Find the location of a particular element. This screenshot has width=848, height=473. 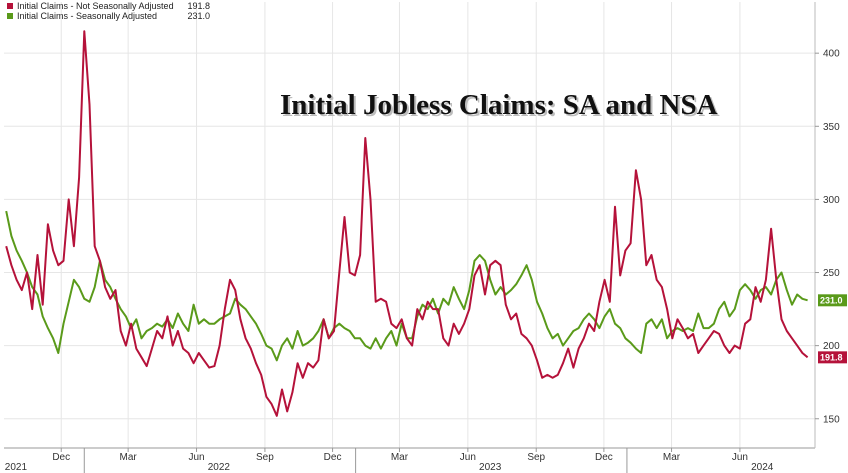

year-label: 2023 is located at coordinates (490, 467).